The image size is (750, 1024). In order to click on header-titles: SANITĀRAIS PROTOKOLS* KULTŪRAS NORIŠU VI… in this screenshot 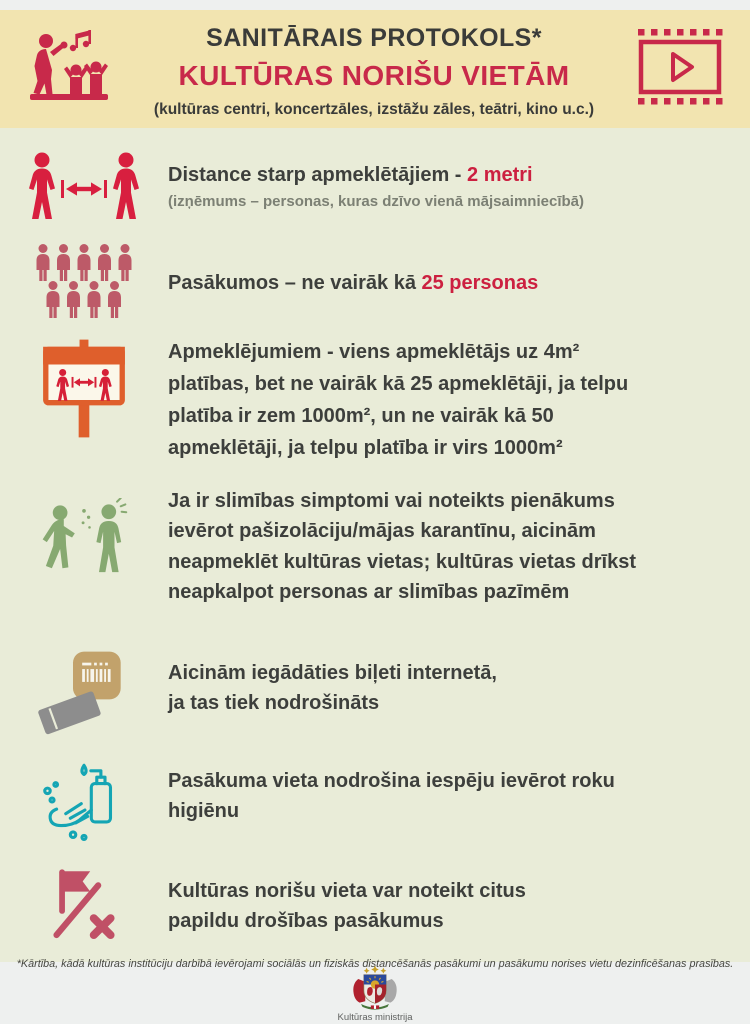, I will do `click(374, 69)`.